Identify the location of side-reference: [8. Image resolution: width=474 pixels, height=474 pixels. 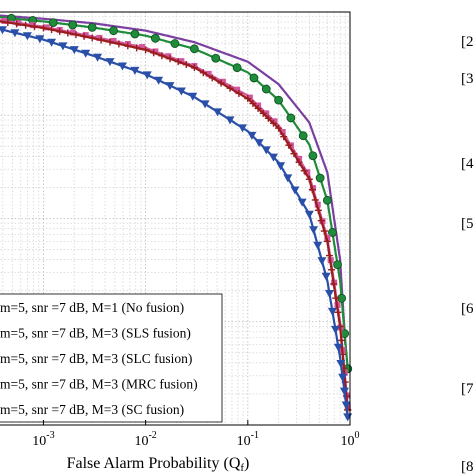
(467, 466).